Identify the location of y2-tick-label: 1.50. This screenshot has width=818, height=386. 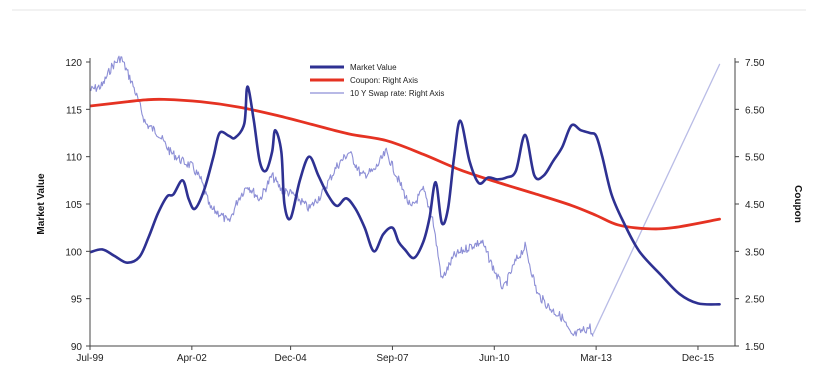
(755, 347).